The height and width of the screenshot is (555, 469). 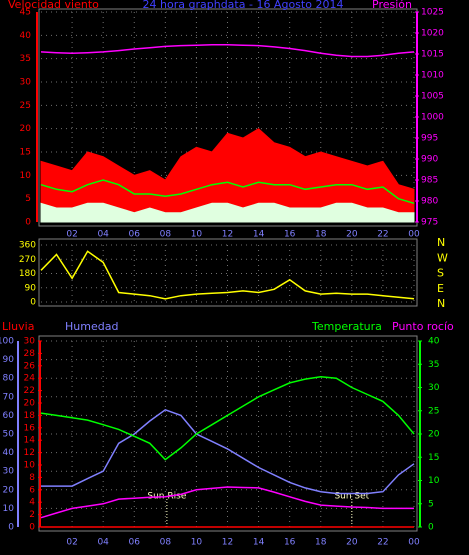 I want to click on y3-tick-label: 24, so click(x=30, y=379).